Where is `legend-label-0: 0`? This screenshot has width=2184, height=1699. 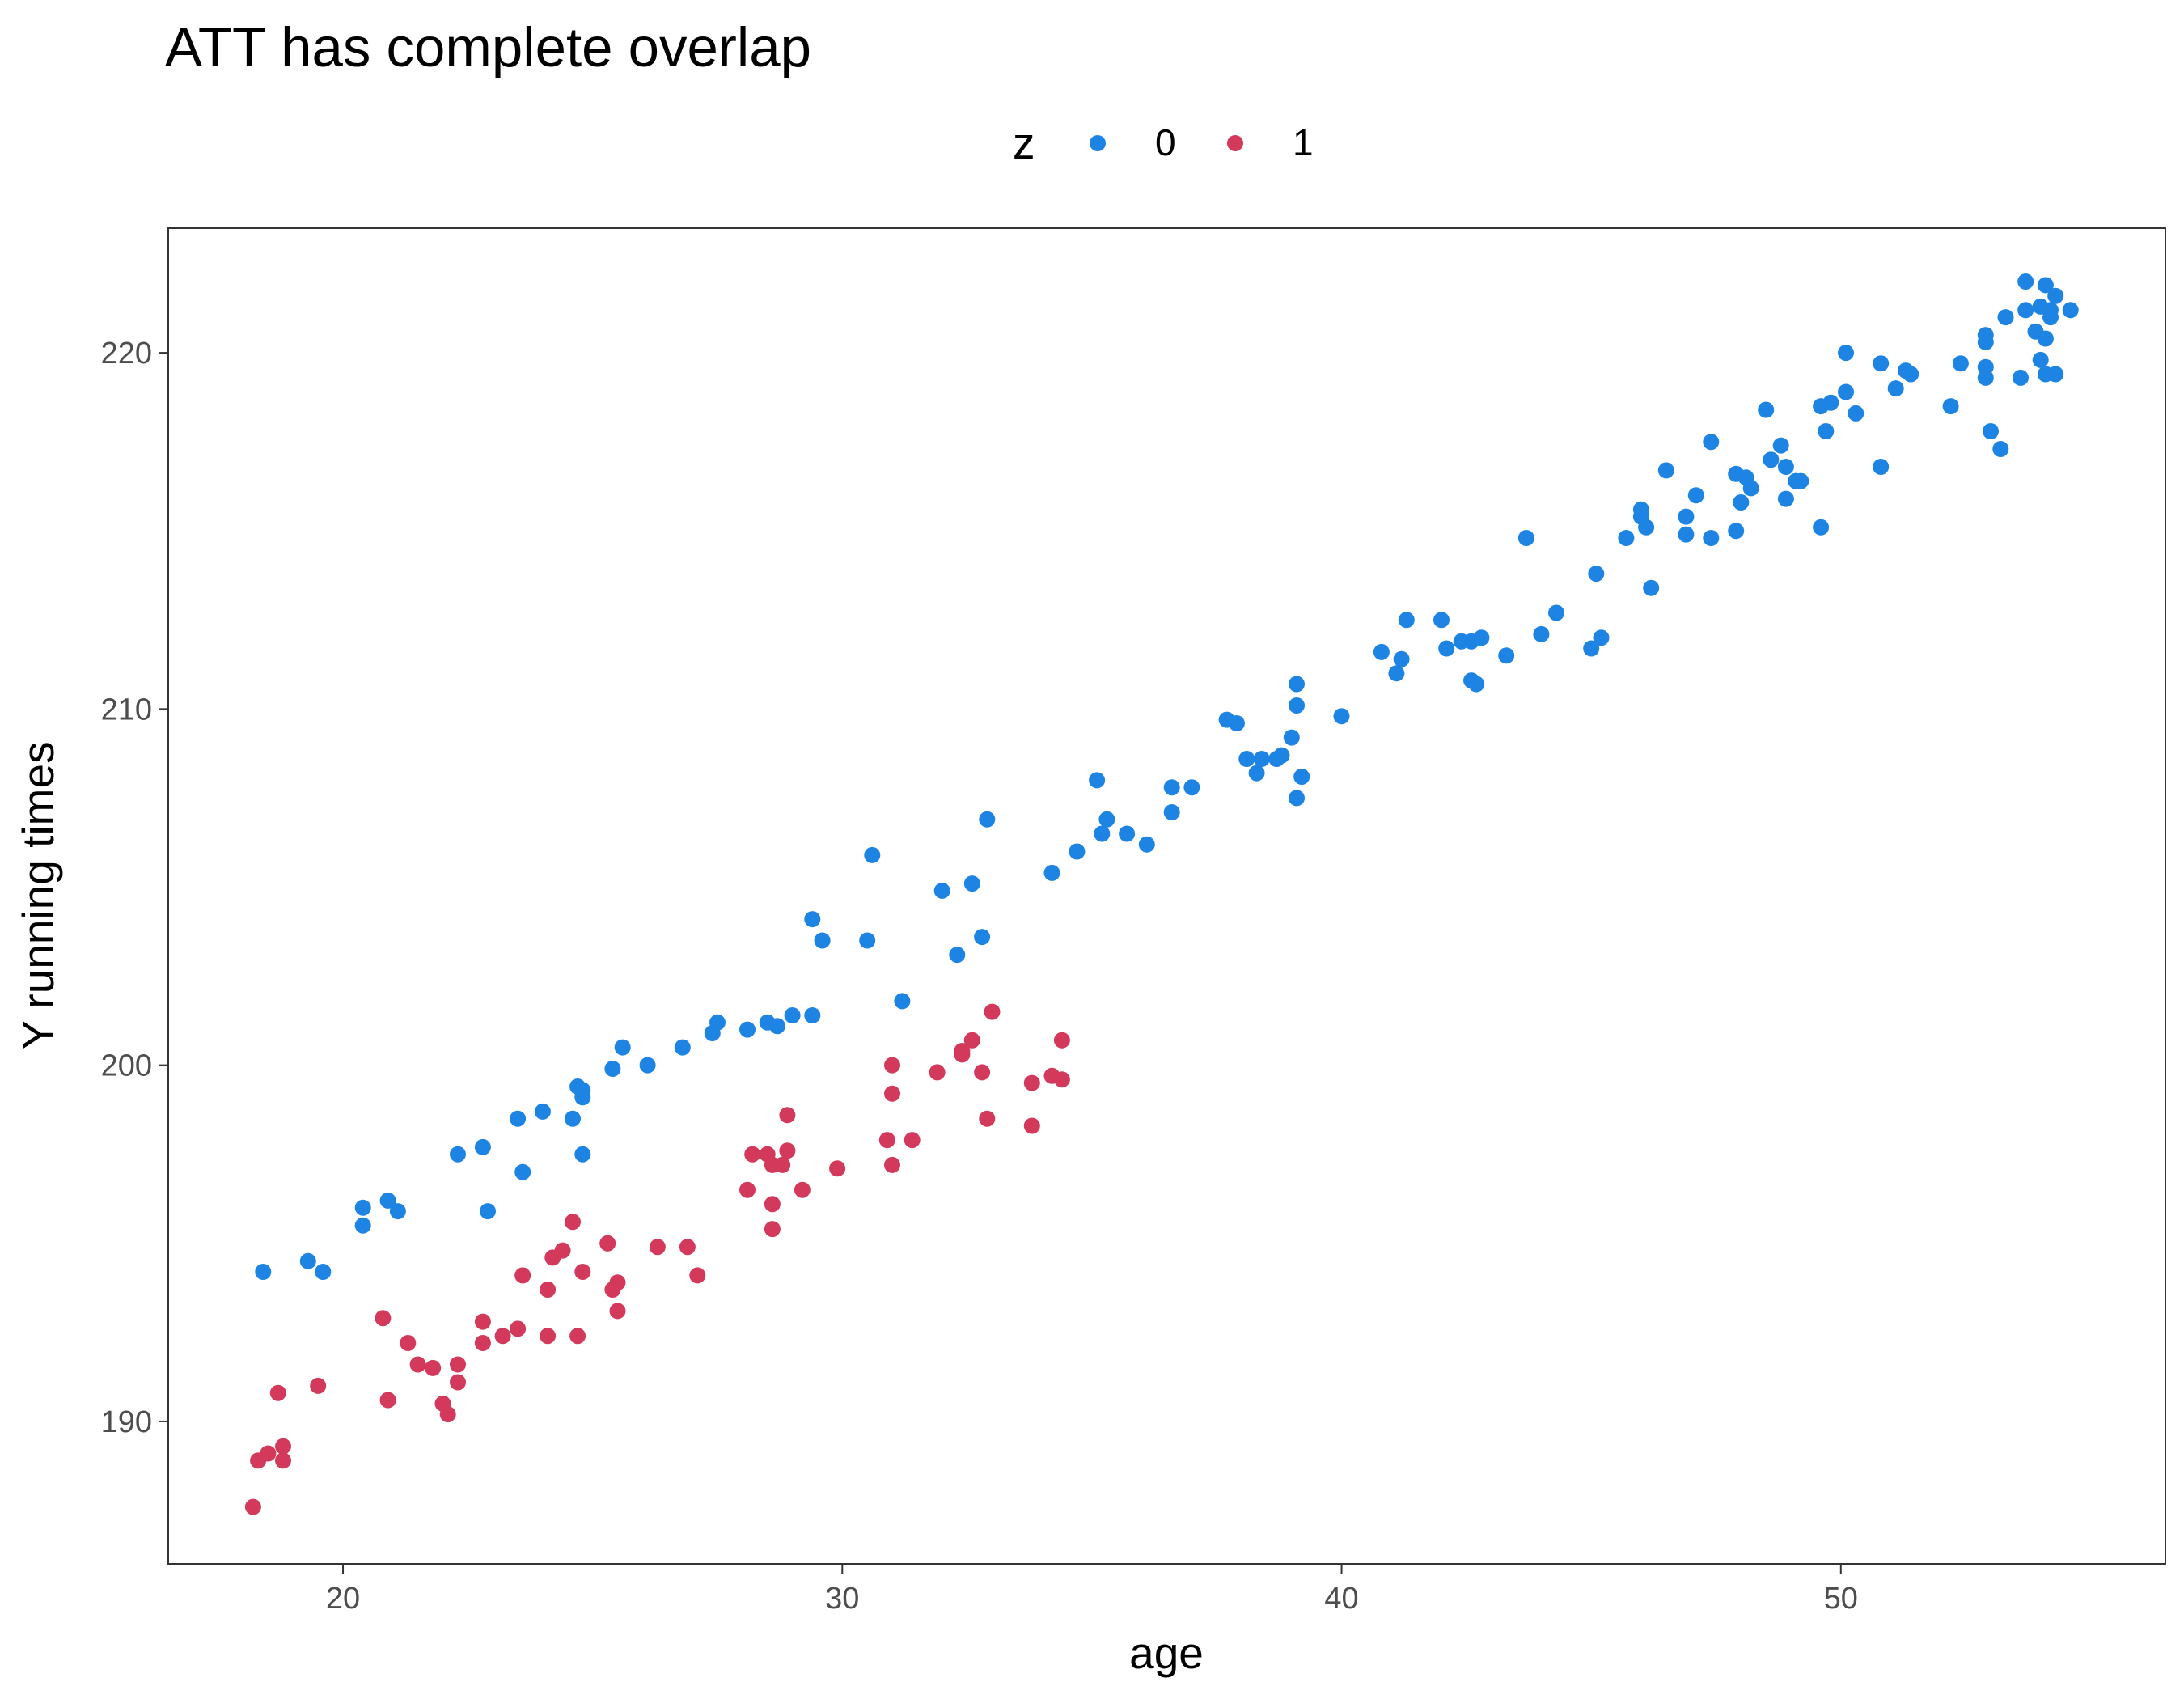 legend-label-0: 0 is located at coordinates (1165, 142).